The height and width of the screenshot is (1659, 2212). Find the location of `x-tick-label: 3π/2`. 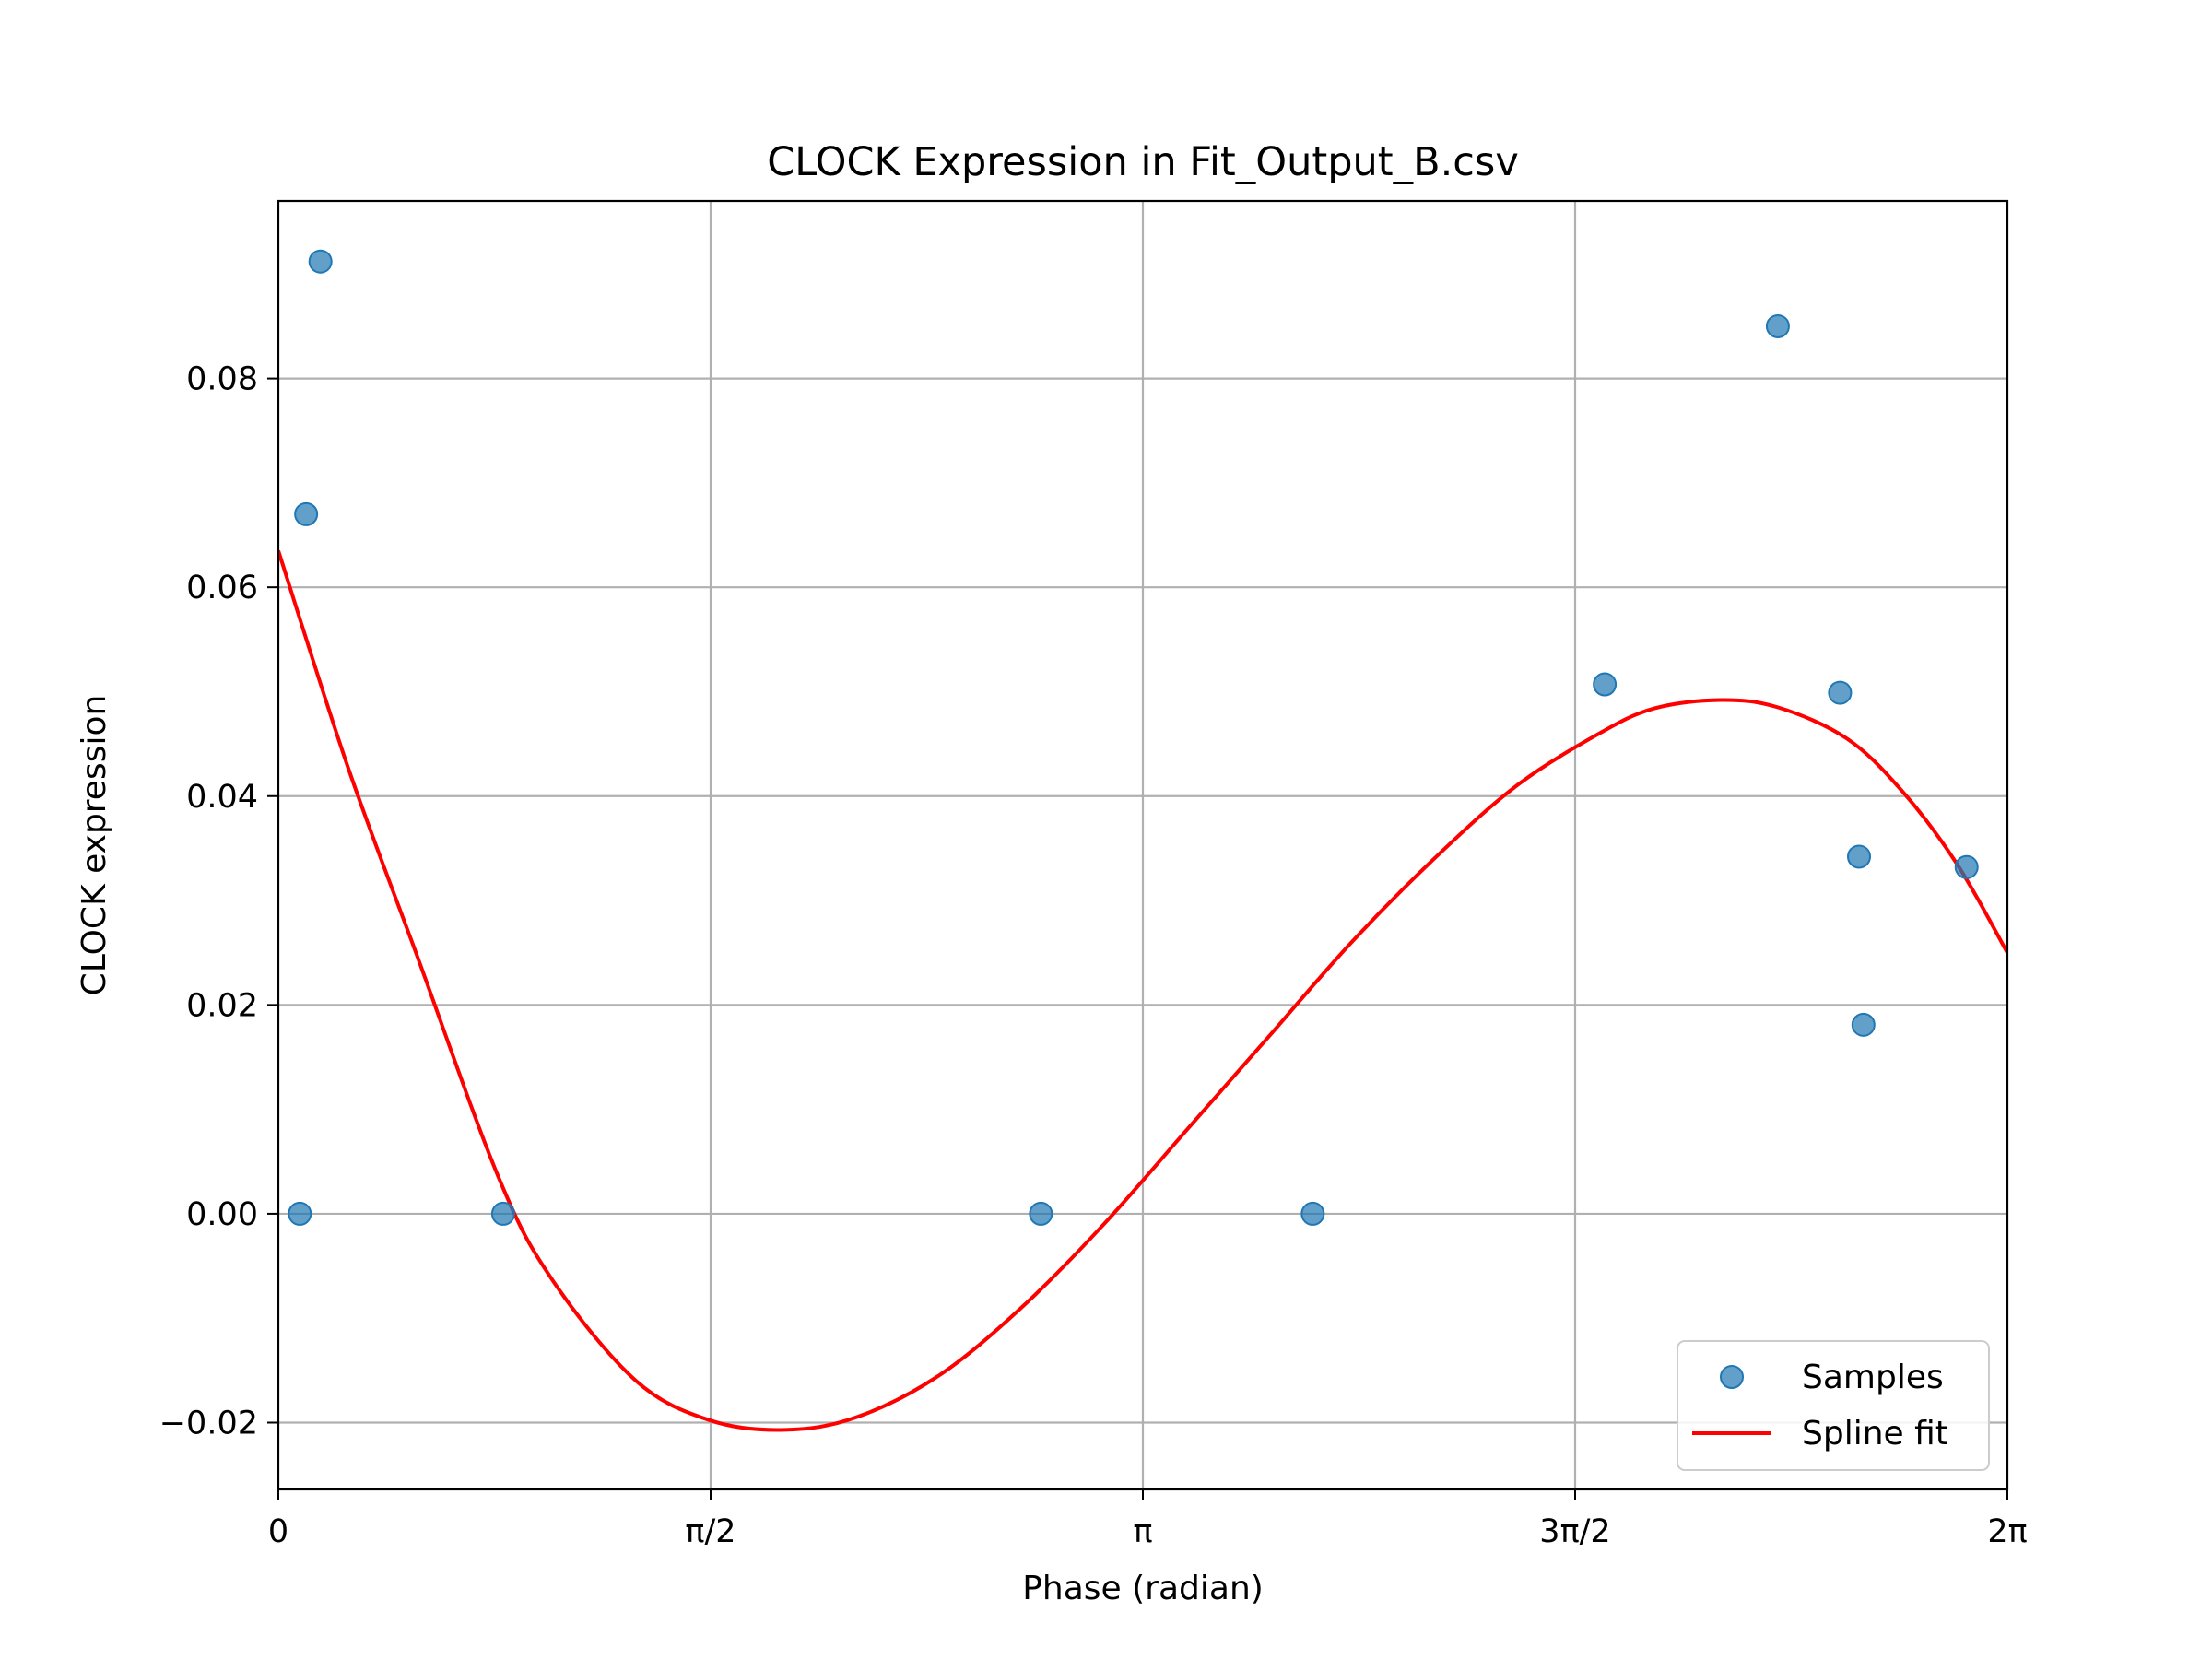

x-tick-label: 3π/2 is located at coordinates (1574, 1531).